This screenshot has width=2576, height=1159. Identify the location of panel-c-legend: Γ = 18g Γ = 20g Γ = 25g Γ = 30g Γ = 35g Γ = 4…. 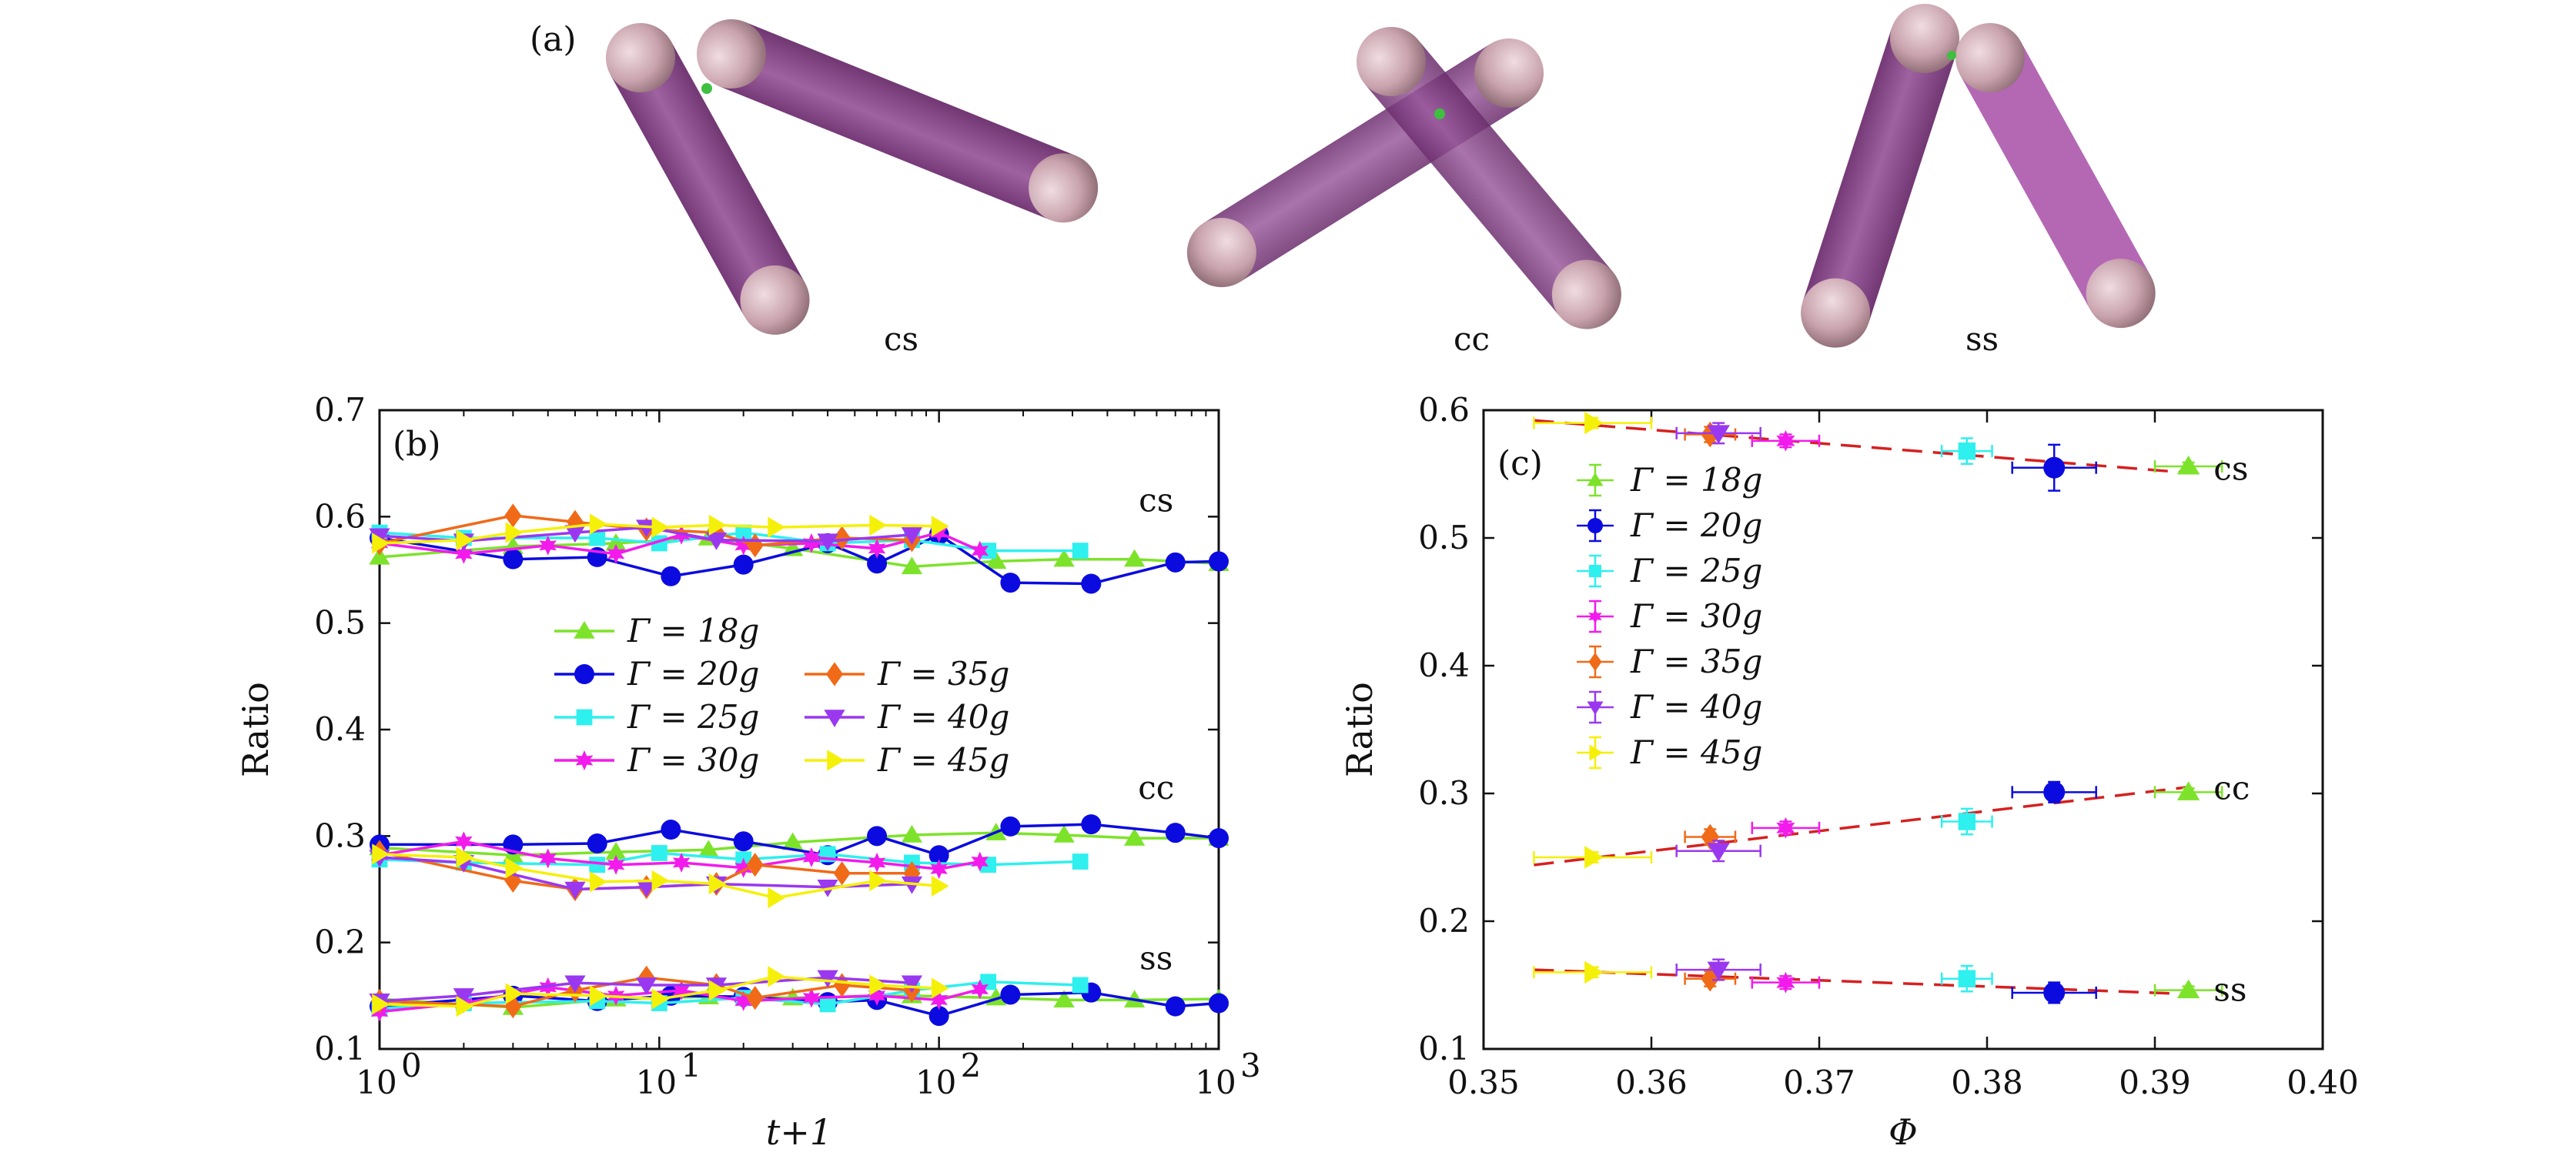
(1669, 616).